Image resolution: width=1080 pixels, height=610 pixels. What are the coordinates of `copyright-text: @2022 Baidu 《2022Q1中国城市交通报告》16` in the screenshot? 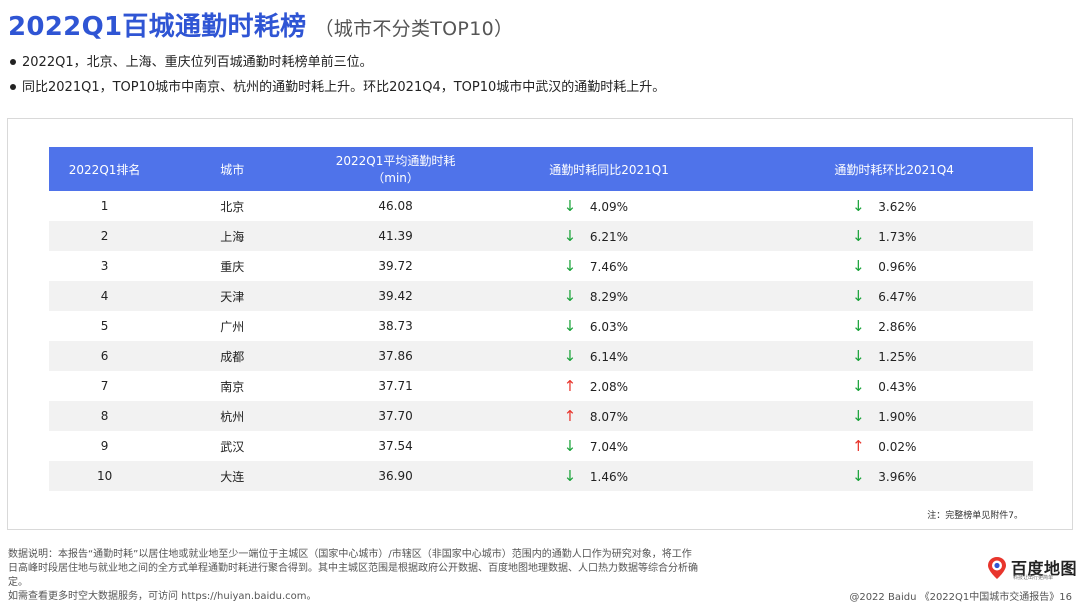 It's located at (960, 597).